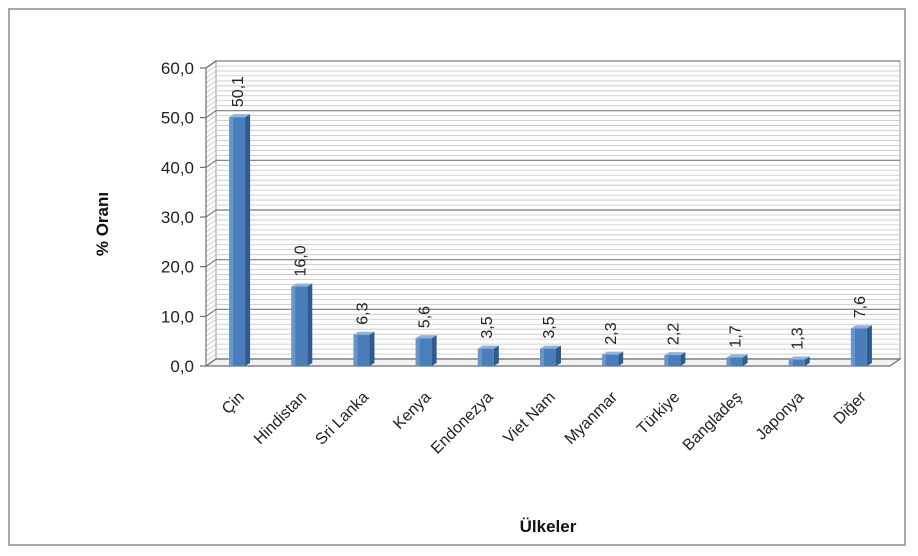  I want to click on category-label: Endonezya, so click(462, 423).